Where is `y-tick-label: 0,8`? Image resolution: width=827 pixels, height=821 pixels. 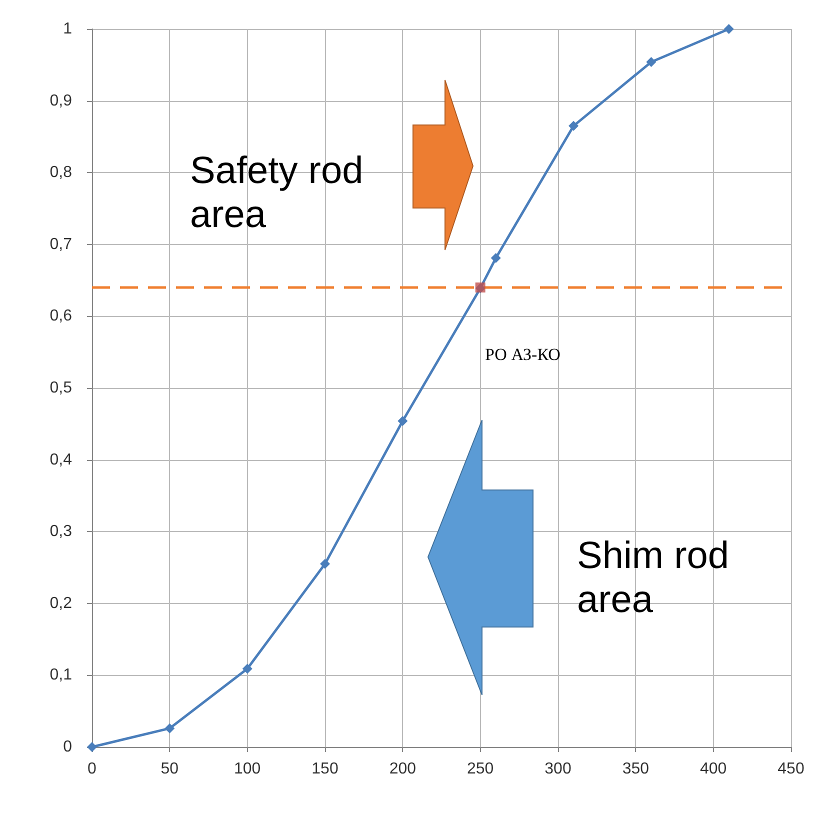 y-tick-label: 0,8 is located at coordinates (61, 173).